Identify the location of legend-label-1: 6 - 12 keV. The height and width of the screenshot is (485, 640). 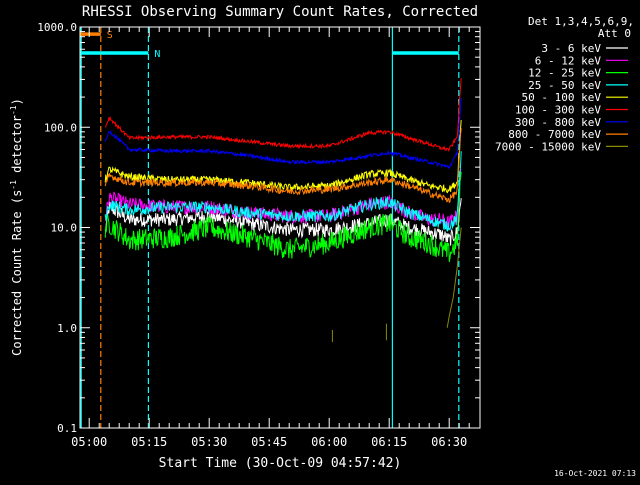
(568, 60).